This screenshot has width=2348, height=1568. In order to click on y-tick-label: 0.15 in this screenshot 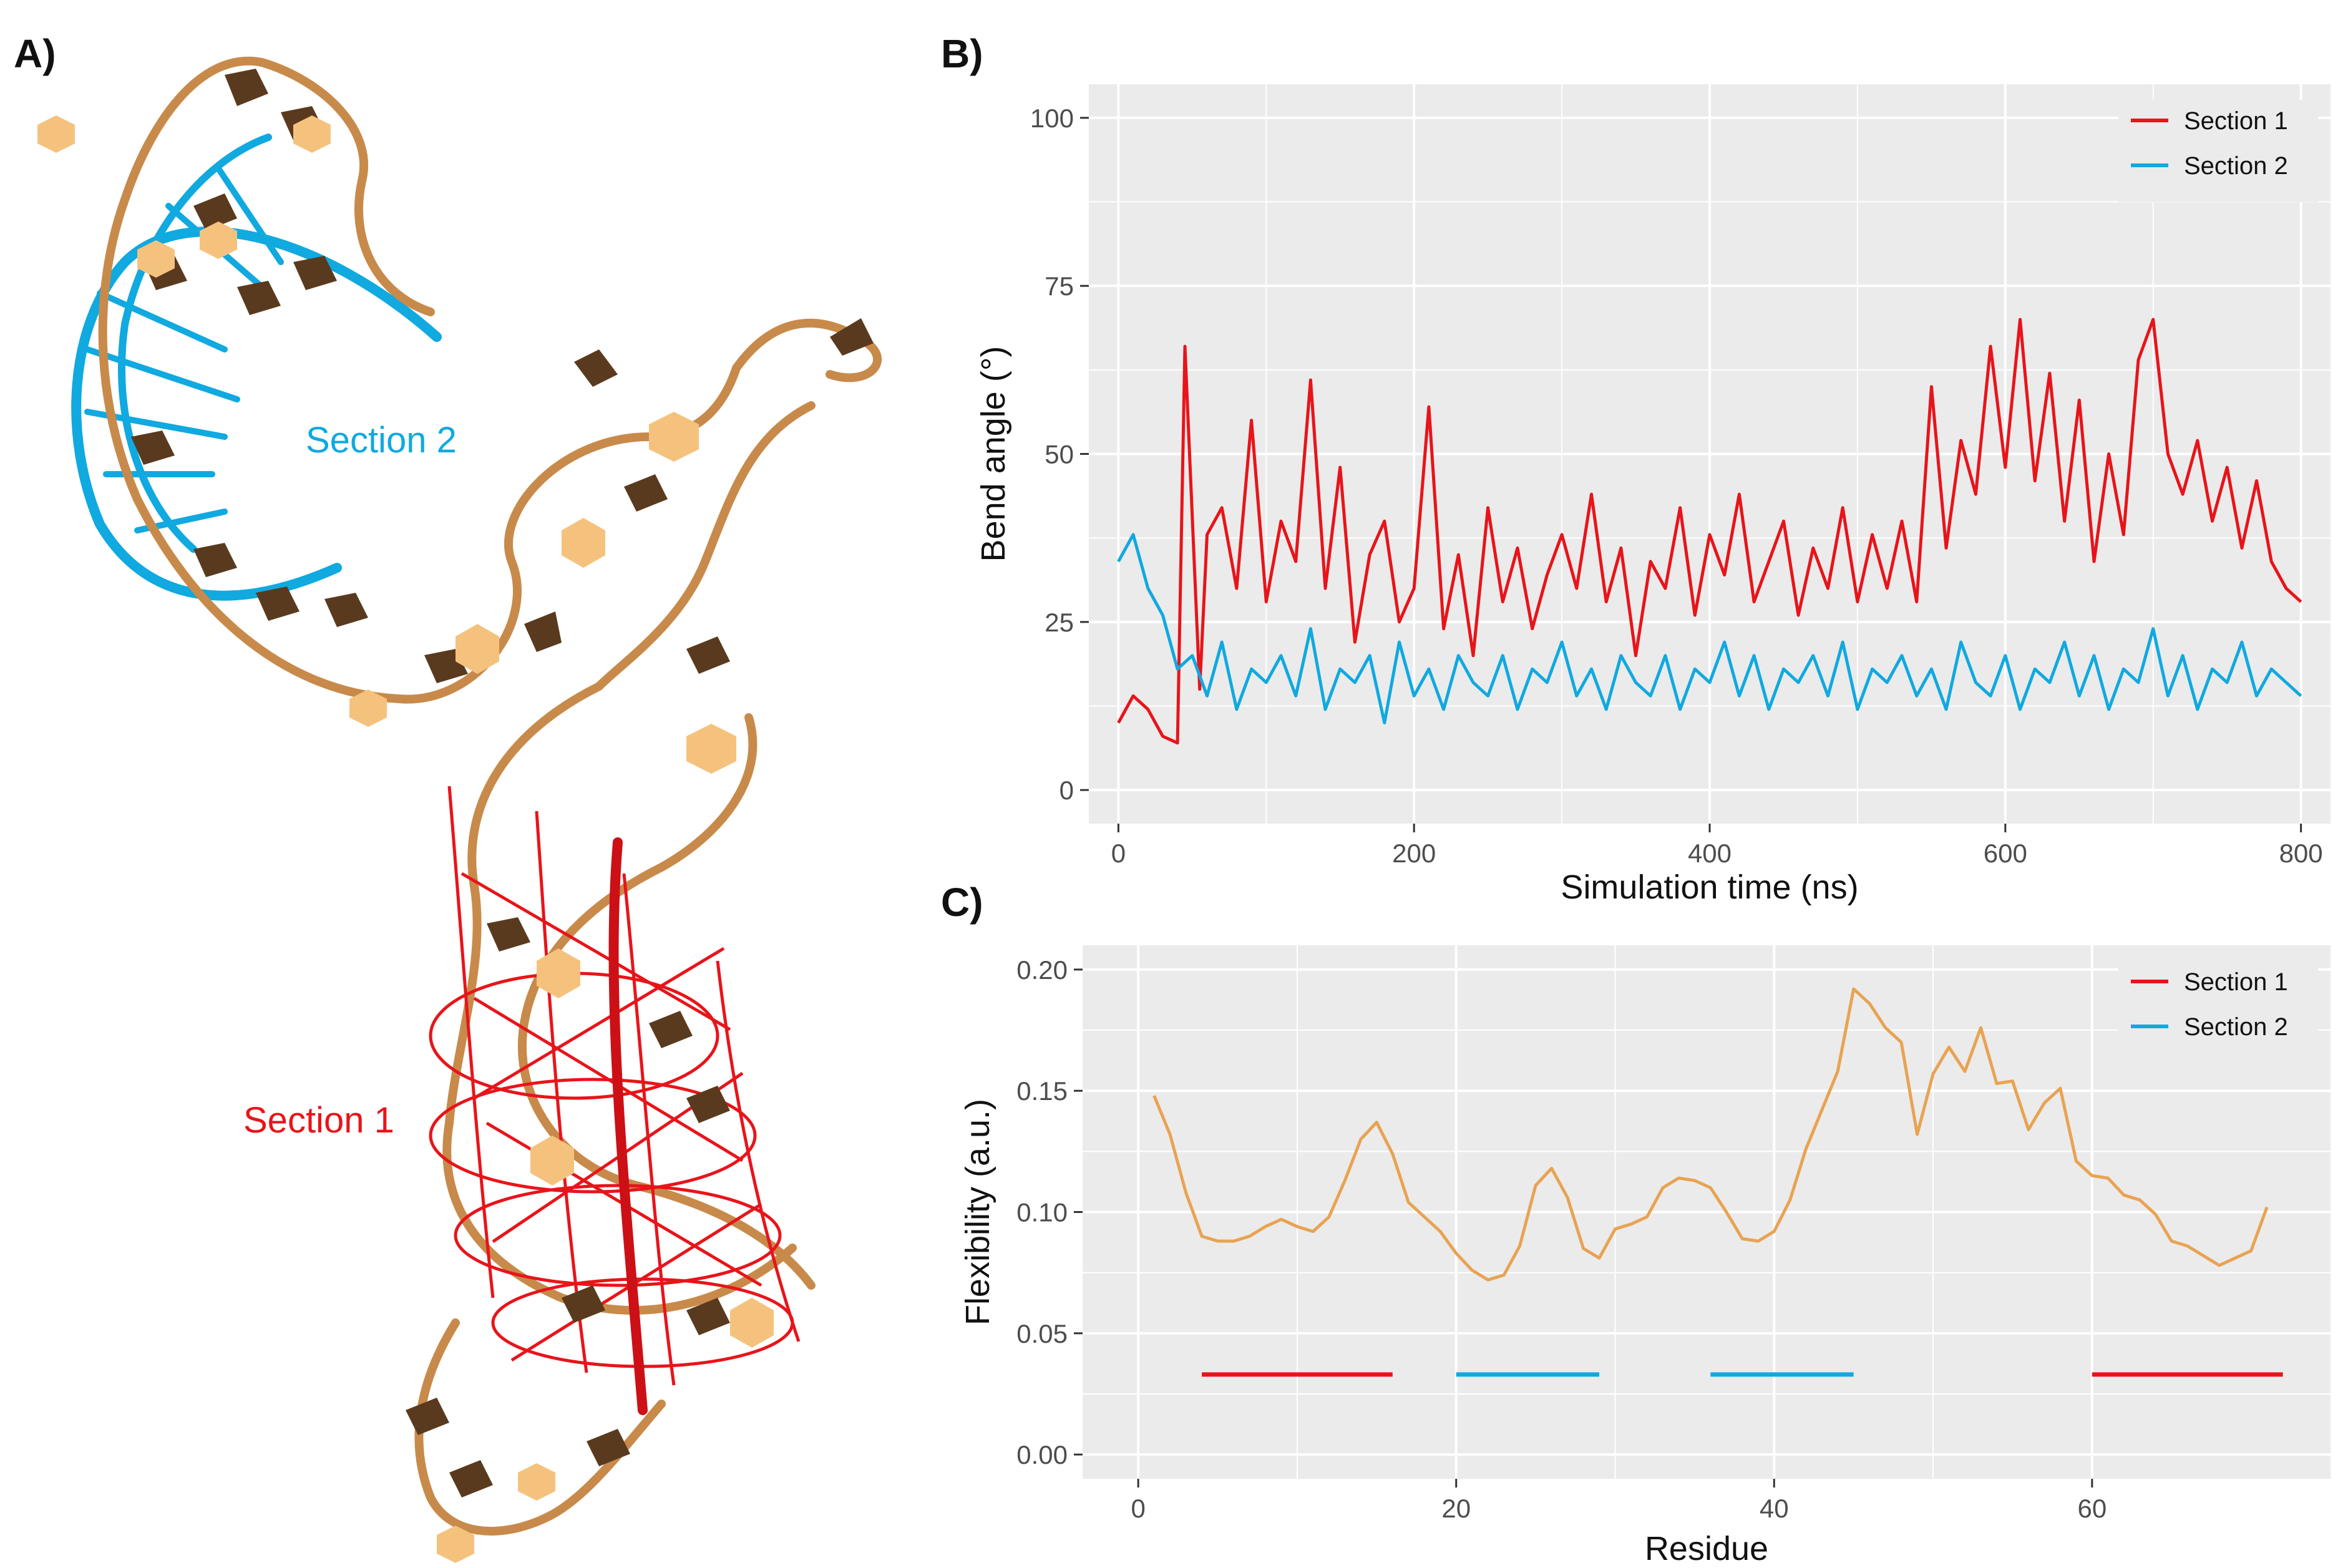, I will do `click(1042, 1091)`.